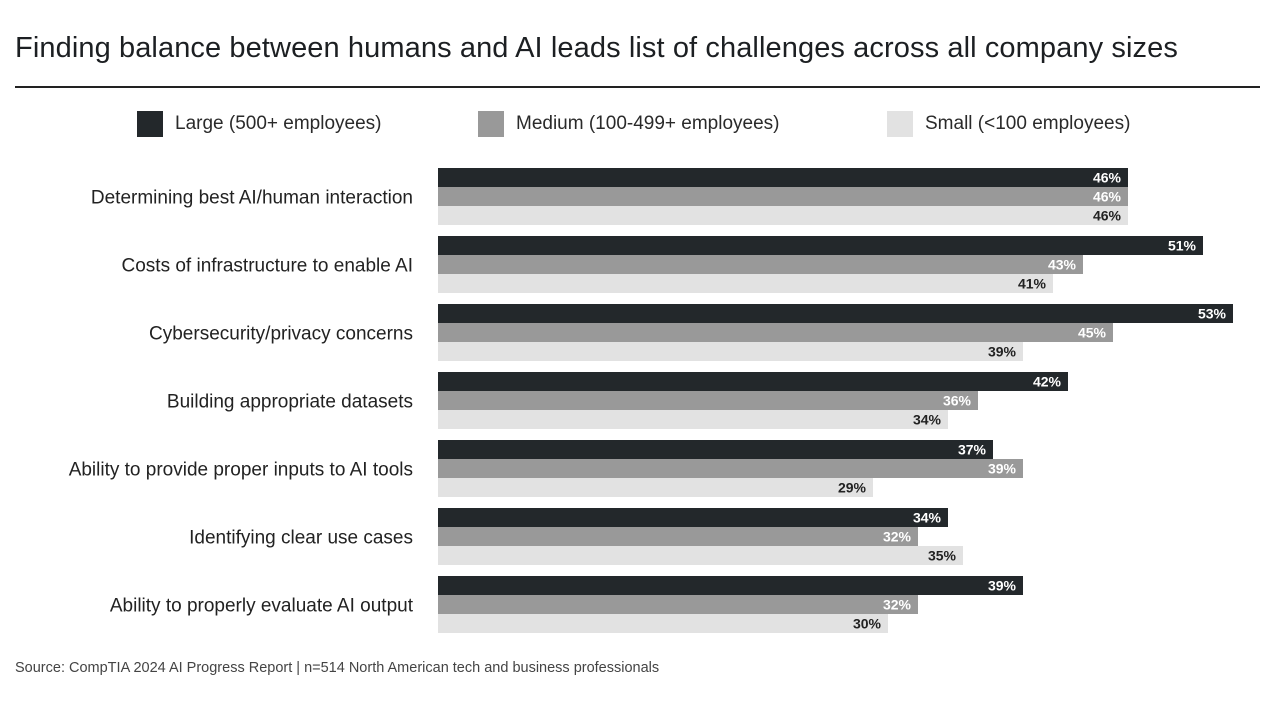  What do you see at coordinates (942, 556) in the screenshot?
I see `value-label-identifying-clear-use-cases-2: 35%` at bounding box center [942, 556].